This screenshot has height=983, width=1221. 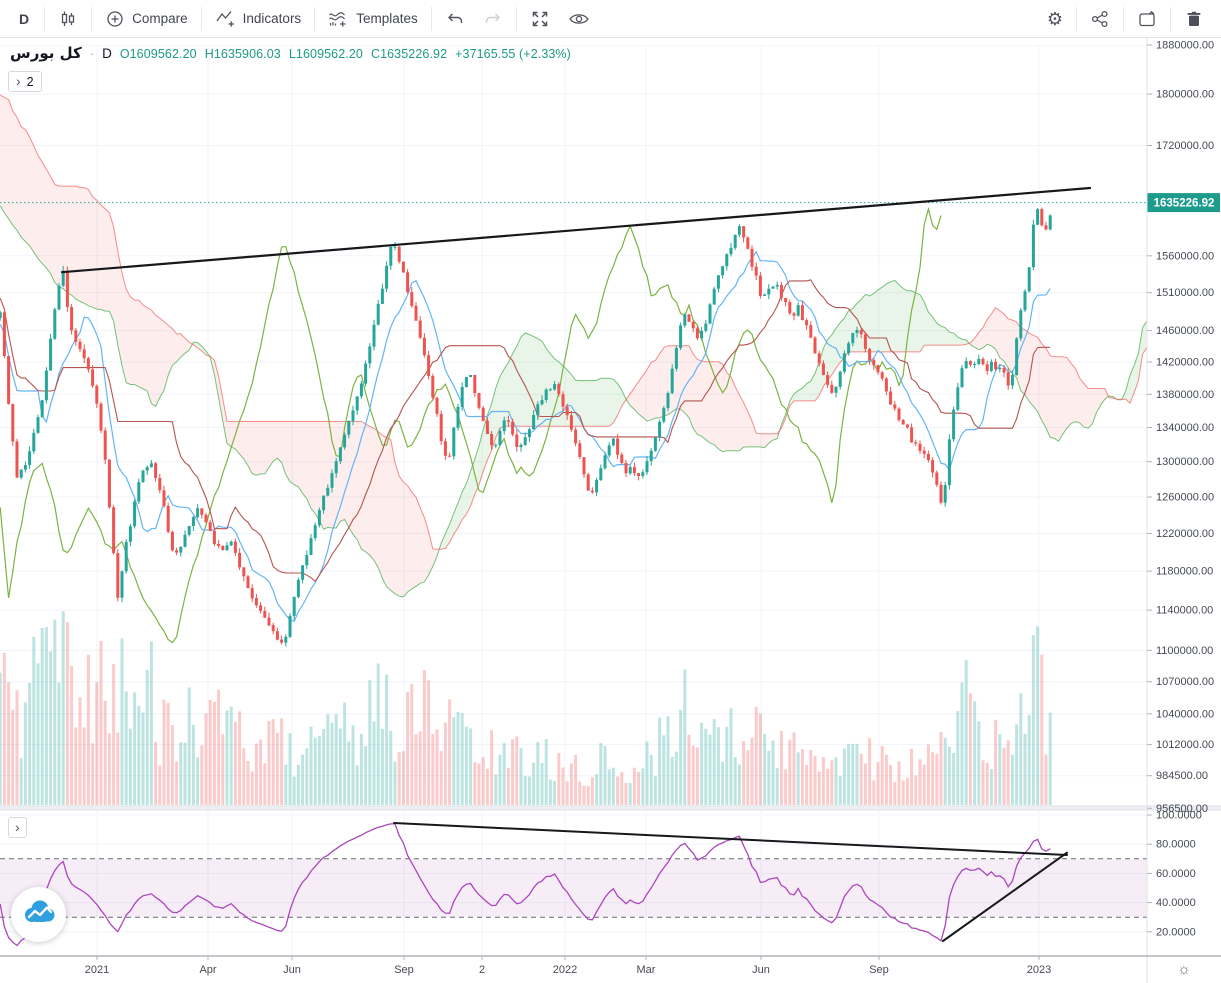 I want to click on rsi-band, so click(x=573, y=888).